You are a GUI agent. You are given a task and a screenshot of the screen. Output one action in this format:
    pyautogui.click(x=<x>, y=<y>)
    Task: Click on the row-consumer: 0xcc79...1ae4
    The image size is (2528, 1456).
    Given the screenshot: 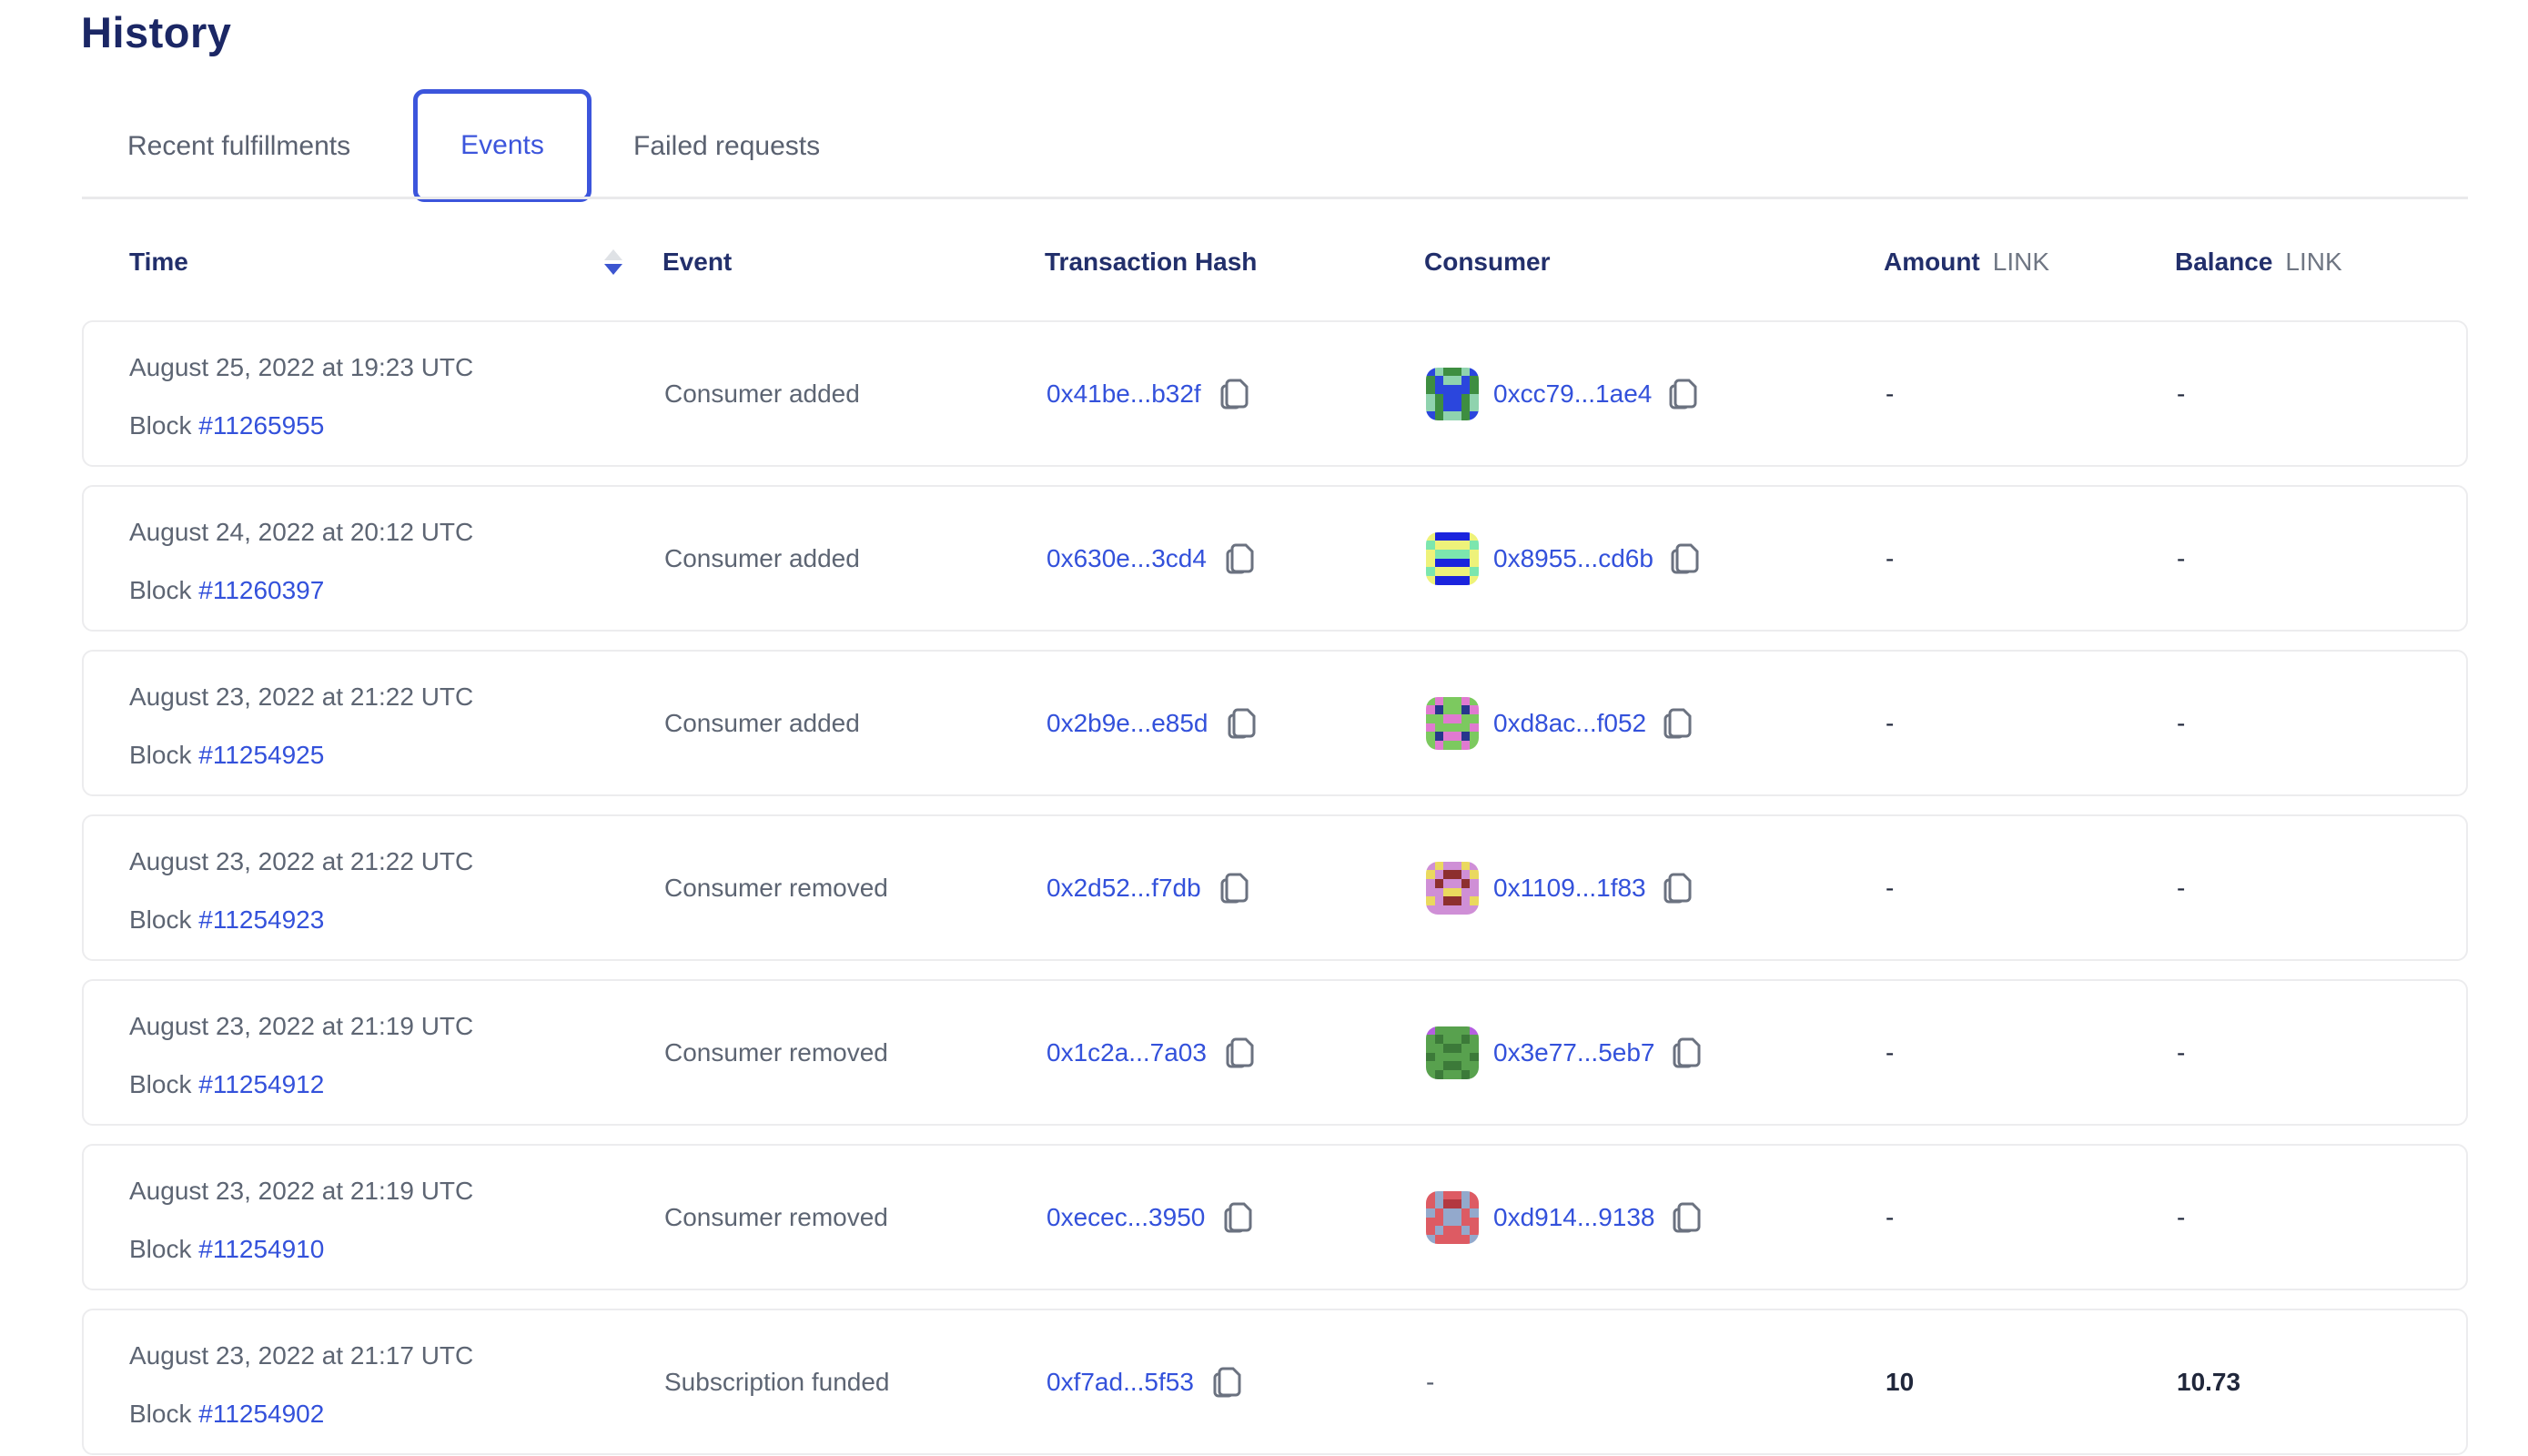 What is the action you would take?
    pyautogui.click(x=1562, y=394)
    